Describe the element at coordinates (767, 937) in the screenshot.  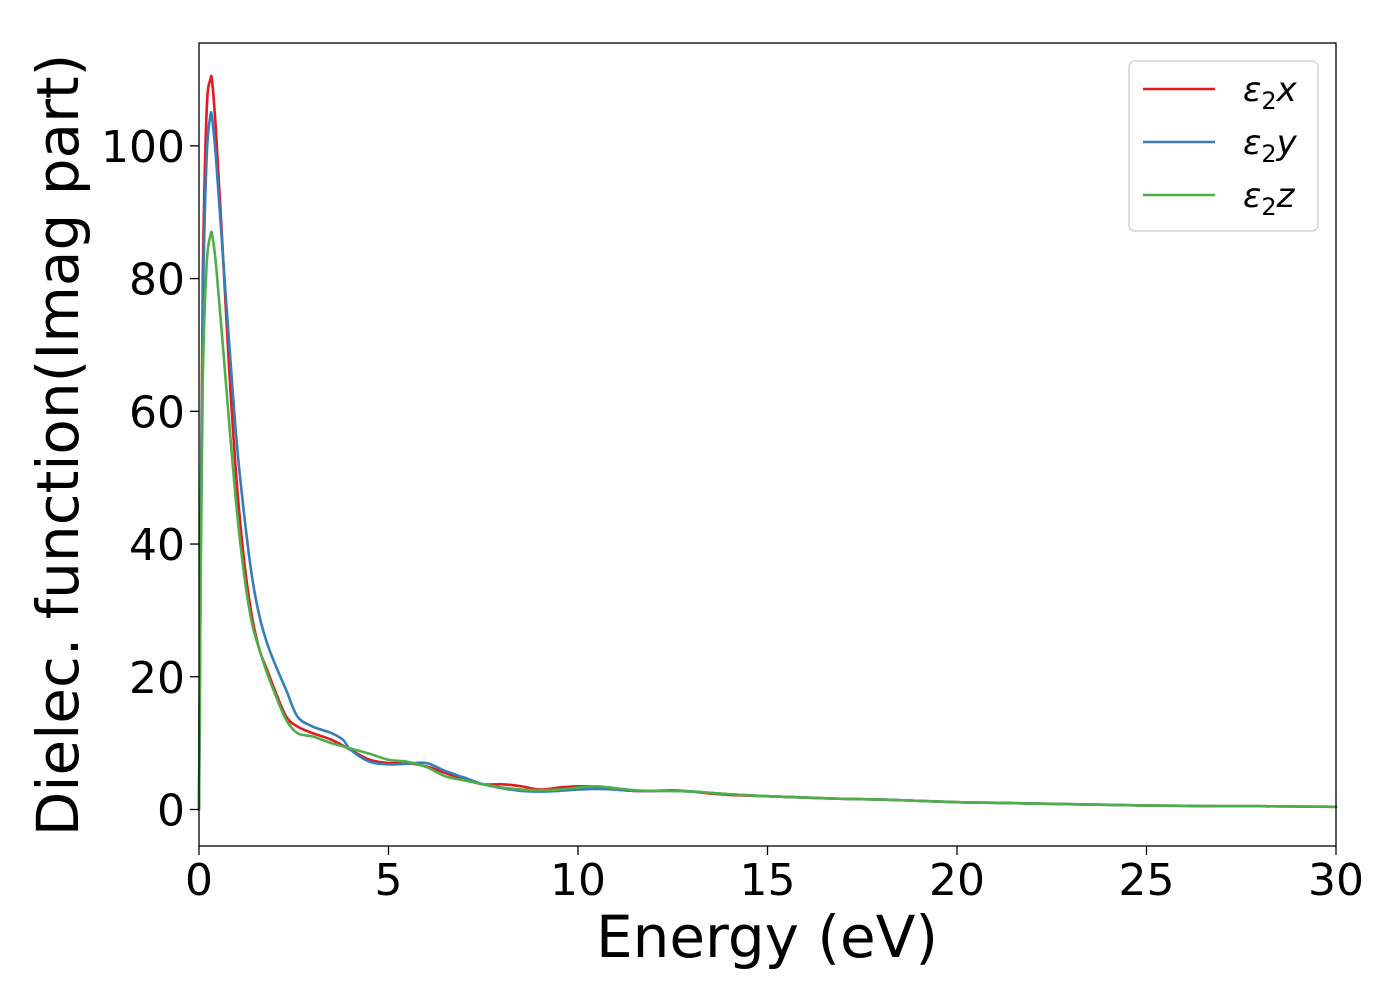
I see `x-axis-label: Energy (eV)` at that location.